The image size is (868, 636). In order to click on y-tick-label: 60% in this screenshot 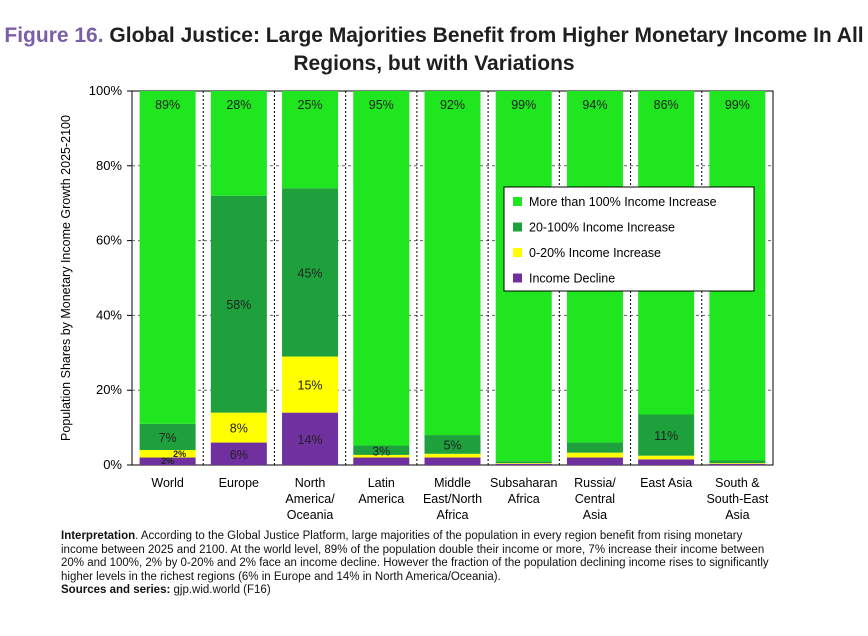, I will do `click(109, 240)`.